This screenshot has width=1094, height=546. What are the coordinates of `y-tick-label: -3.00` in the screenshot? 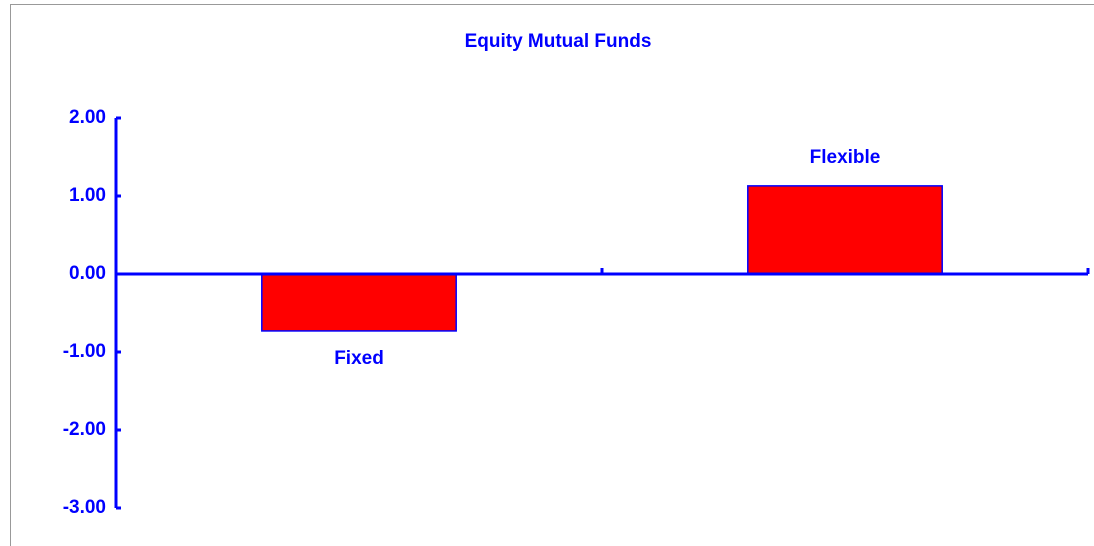 It's located at (84, 507).